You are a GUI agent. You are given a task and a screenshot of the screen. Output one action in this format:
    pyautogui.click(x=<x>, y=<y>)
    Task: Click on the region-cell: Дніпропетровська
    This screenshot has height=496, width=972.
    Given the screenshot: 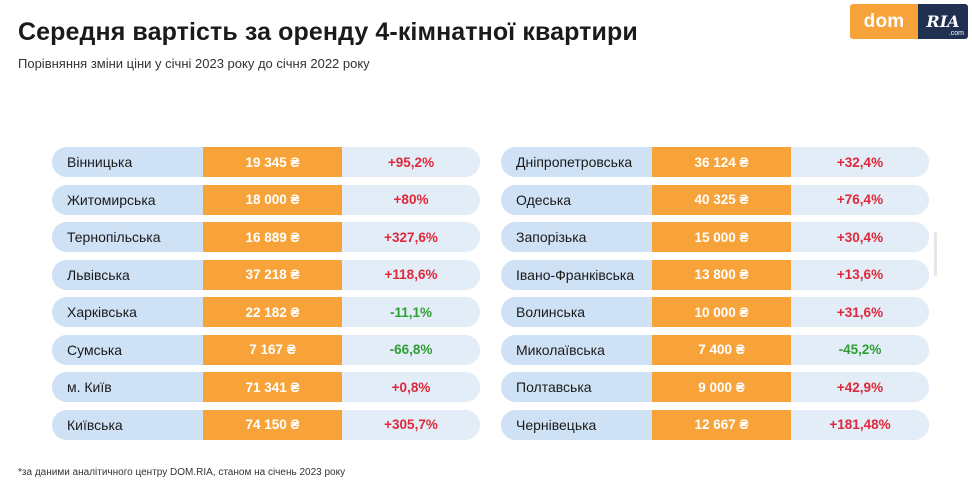 What is the action you would take?
    pyautogui.click(x=576, y=162)
    